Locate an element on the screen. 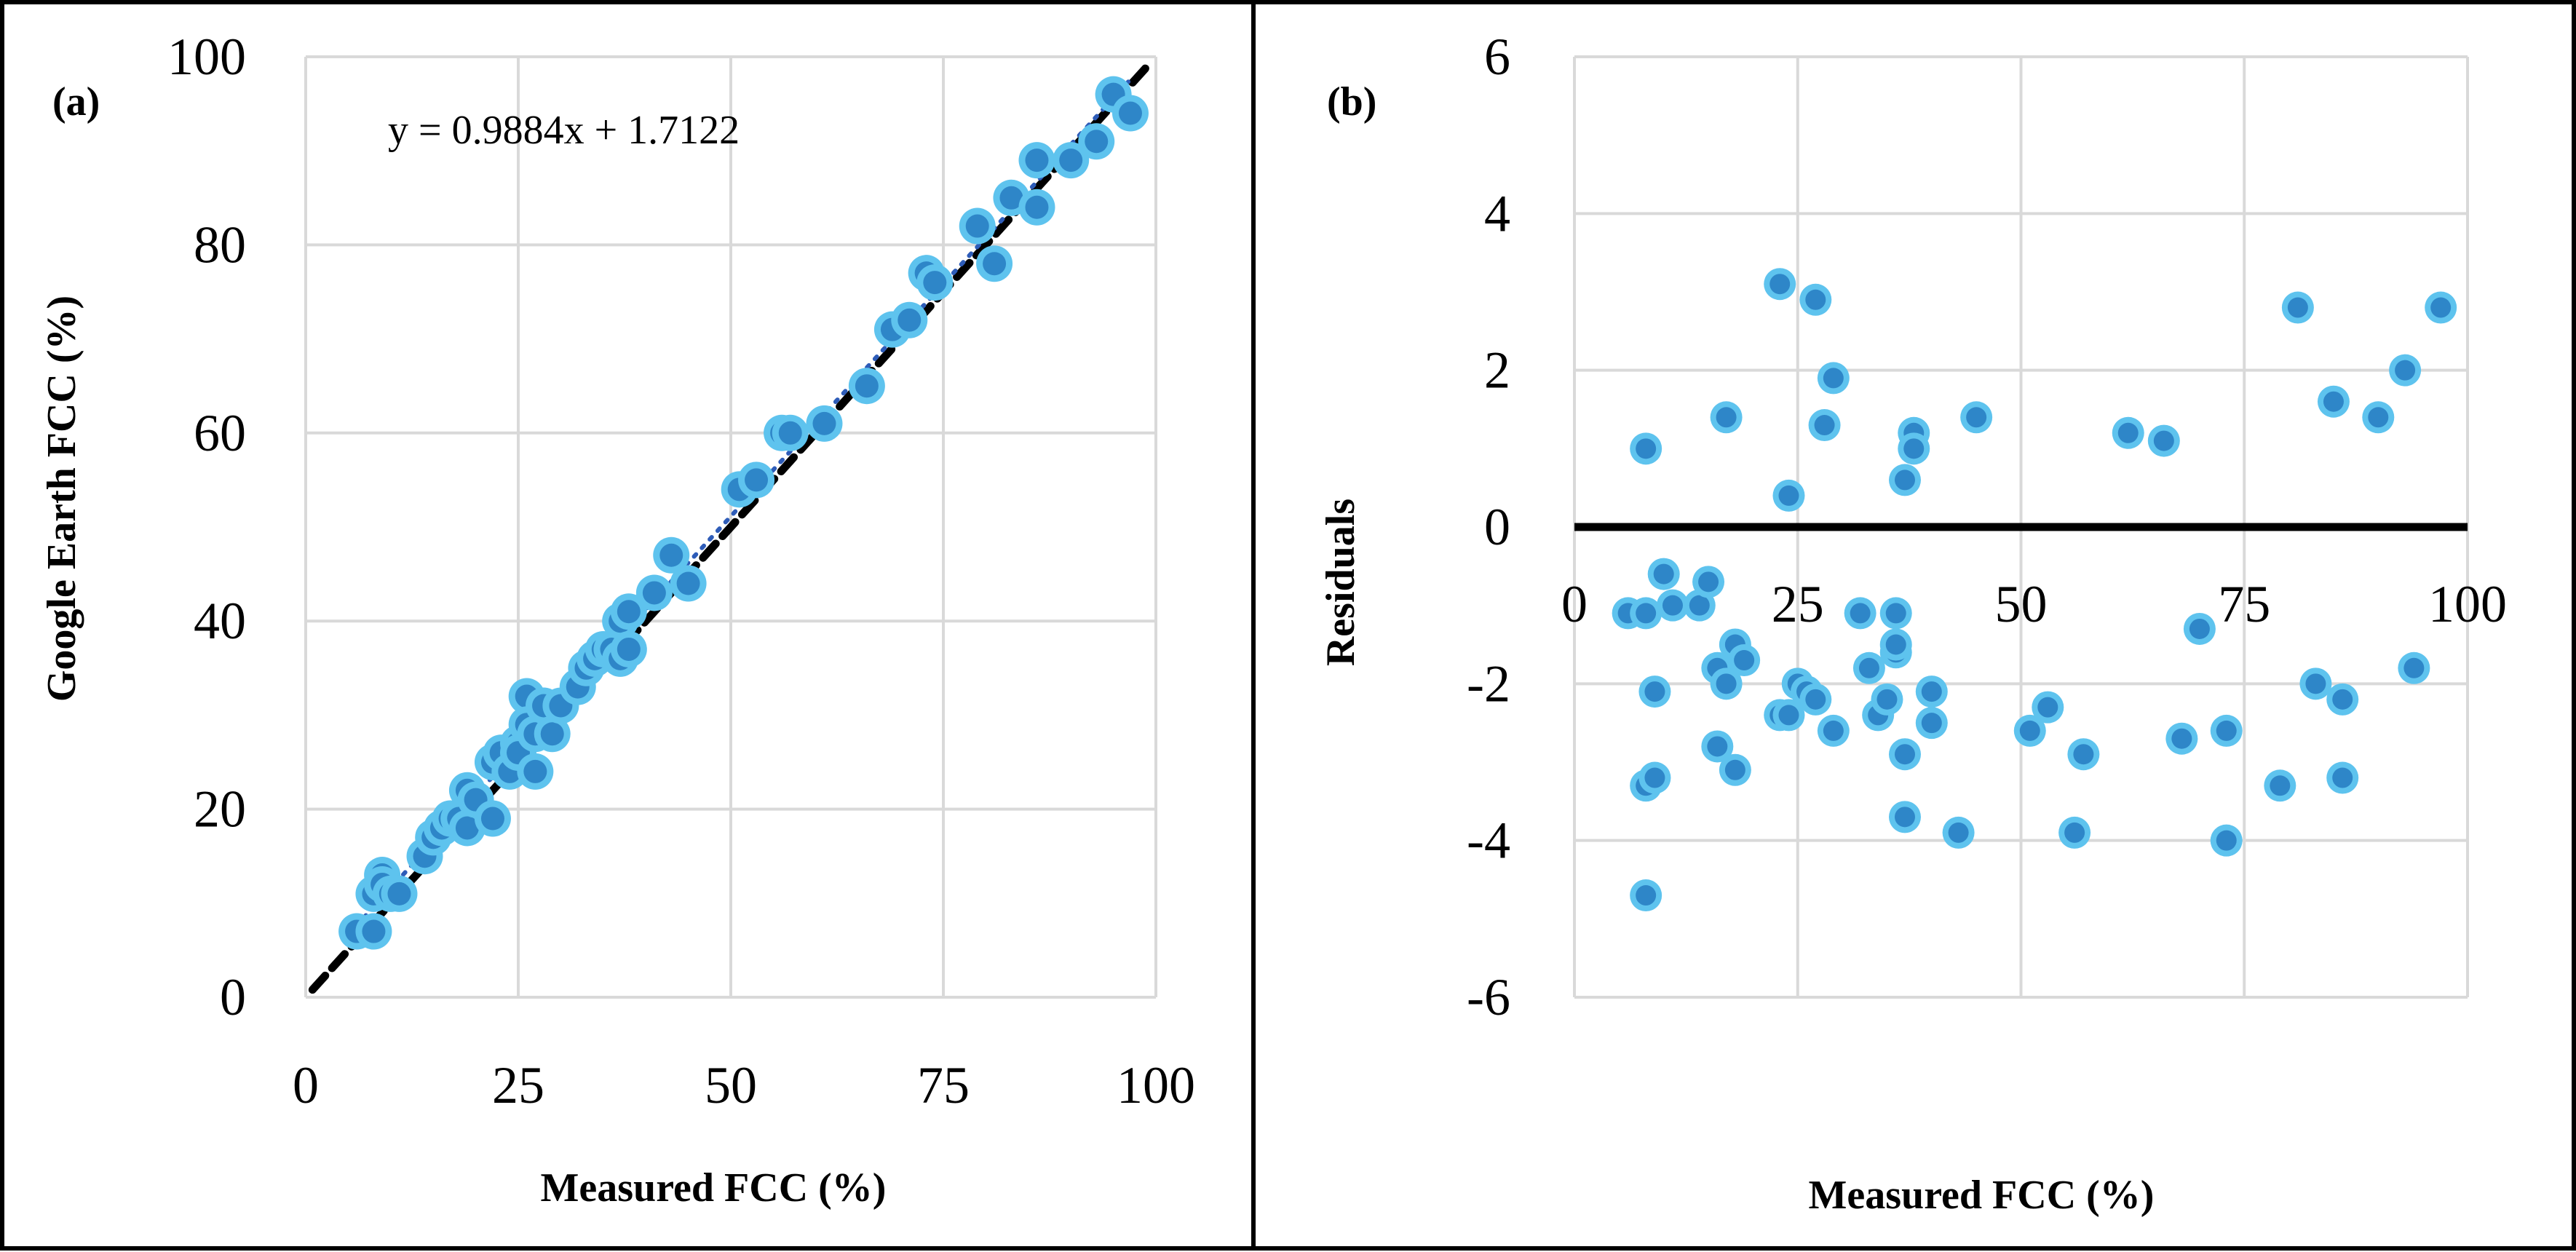 This screenshot has width=2576, height=1252. panel-b-y-tick-label: -2 is located at coordinates (1488, 683).